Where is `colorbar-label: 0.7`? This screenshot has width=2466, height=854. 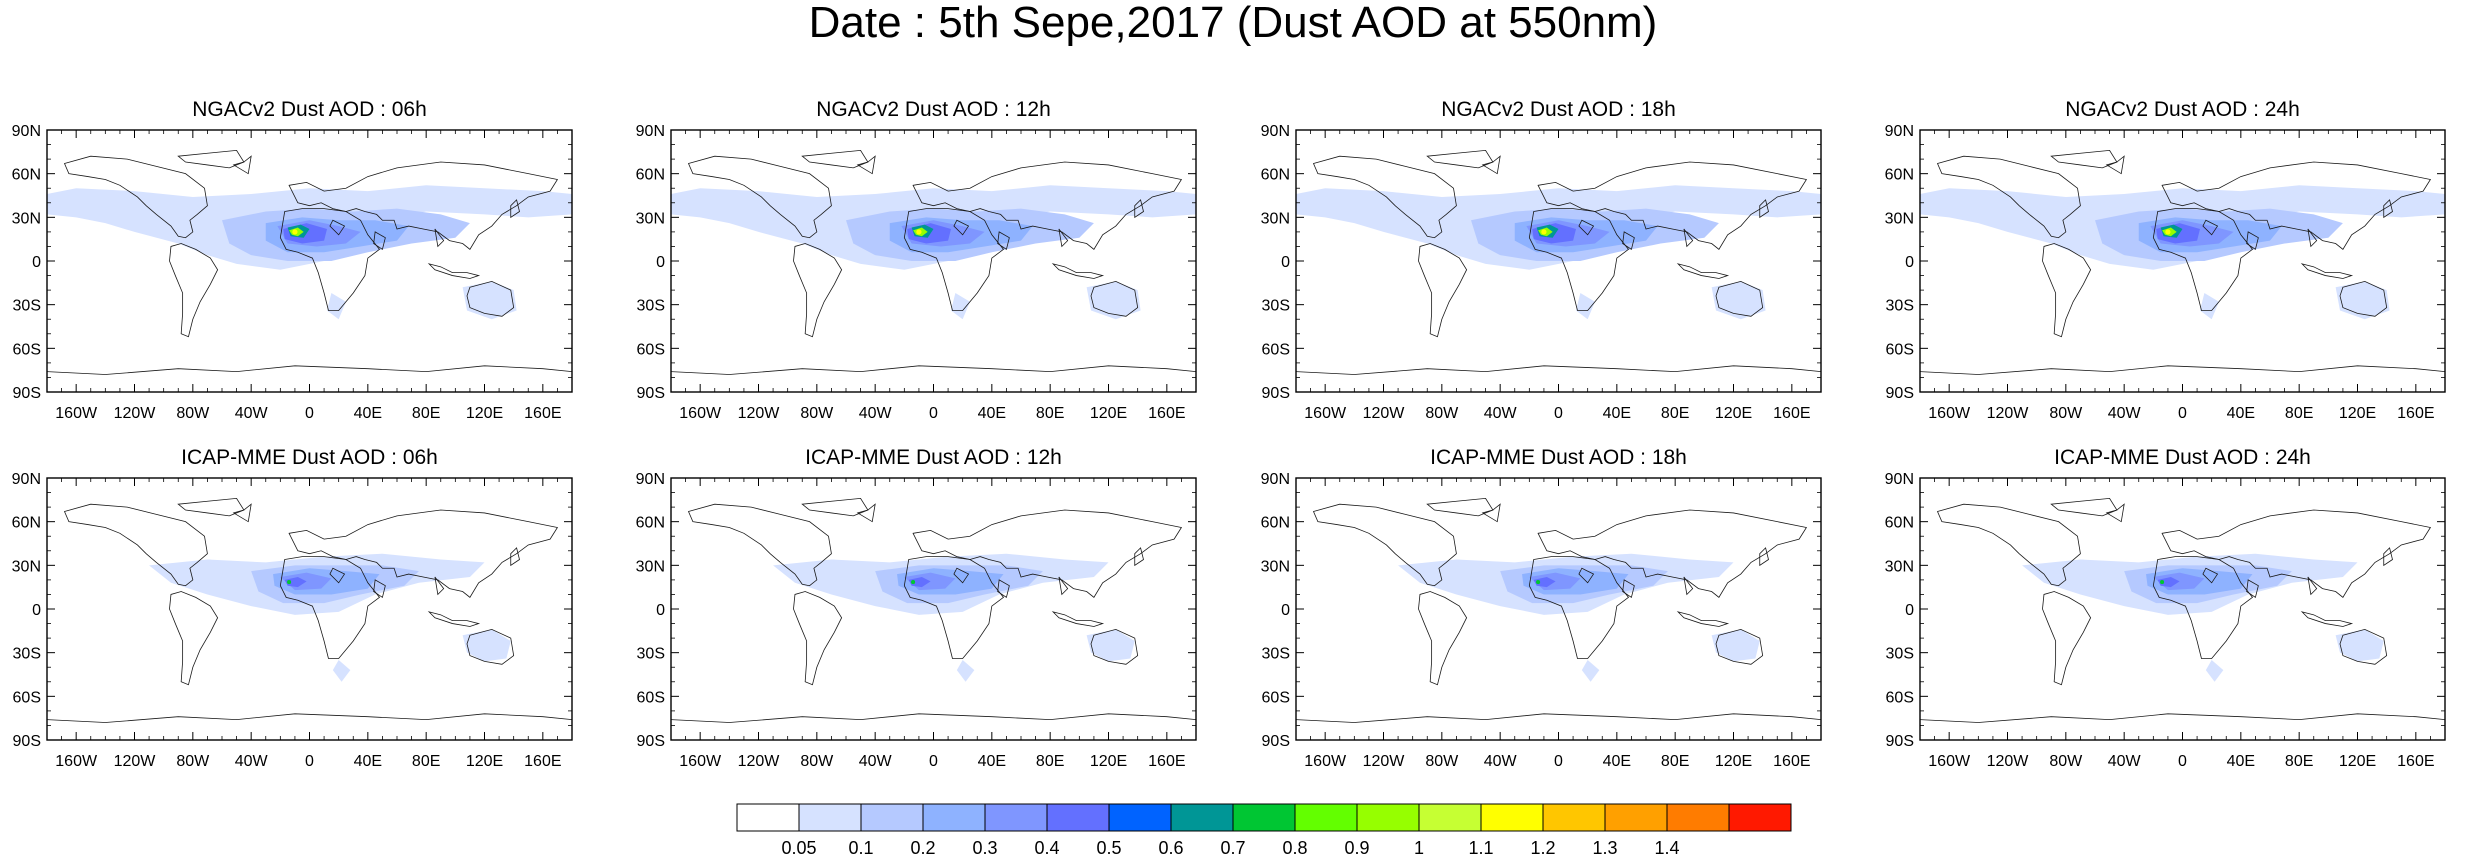 colorbar-label: 0.7 is located at coordinates (1232, 846).